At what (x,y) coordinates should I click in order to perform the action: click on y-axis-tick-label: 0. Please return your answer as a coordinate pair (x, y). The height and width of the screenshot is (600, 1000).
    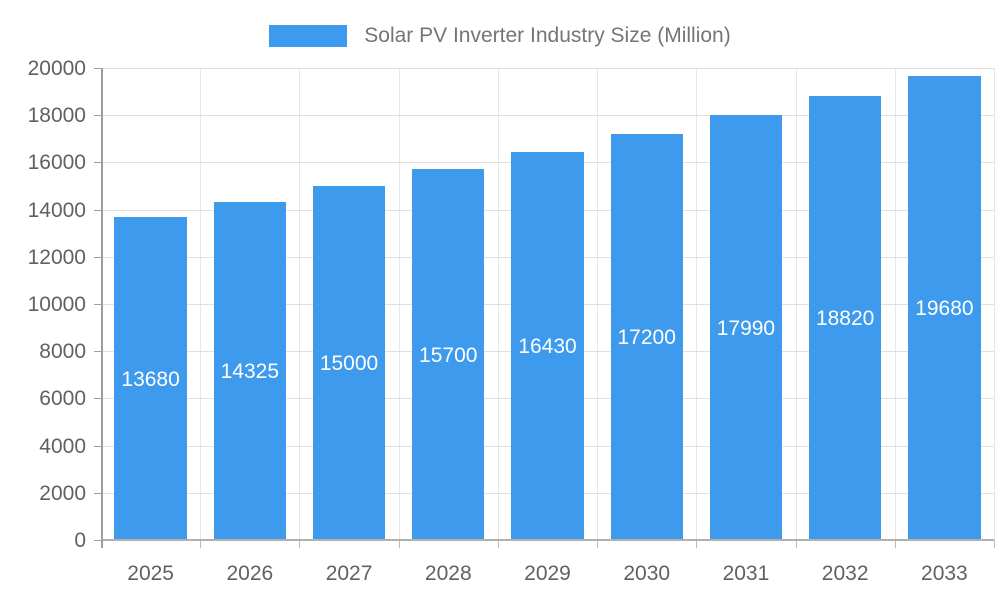
    Looking at the image, I should click on (80, 540).